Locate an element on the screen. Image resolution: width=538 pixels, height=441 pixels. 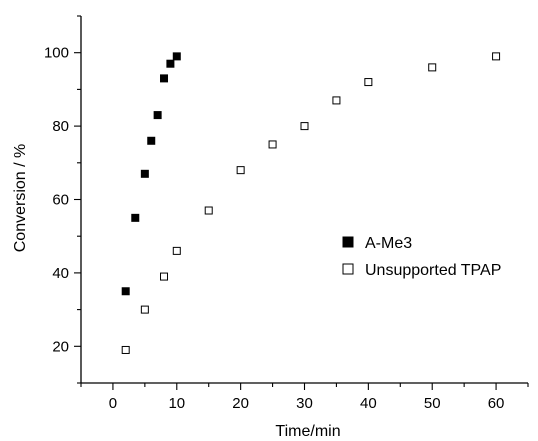
y-axis-title: Conversion / % is located at coordinates (20, 198).